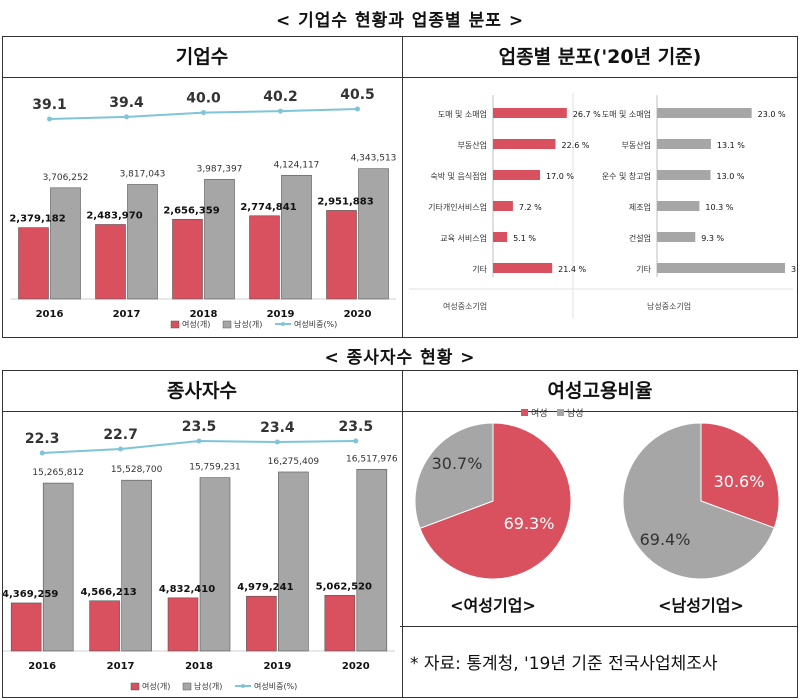  Describe the element at coordinates (219, 239) in the screenshot. I see `bar-male-2018` at that location.